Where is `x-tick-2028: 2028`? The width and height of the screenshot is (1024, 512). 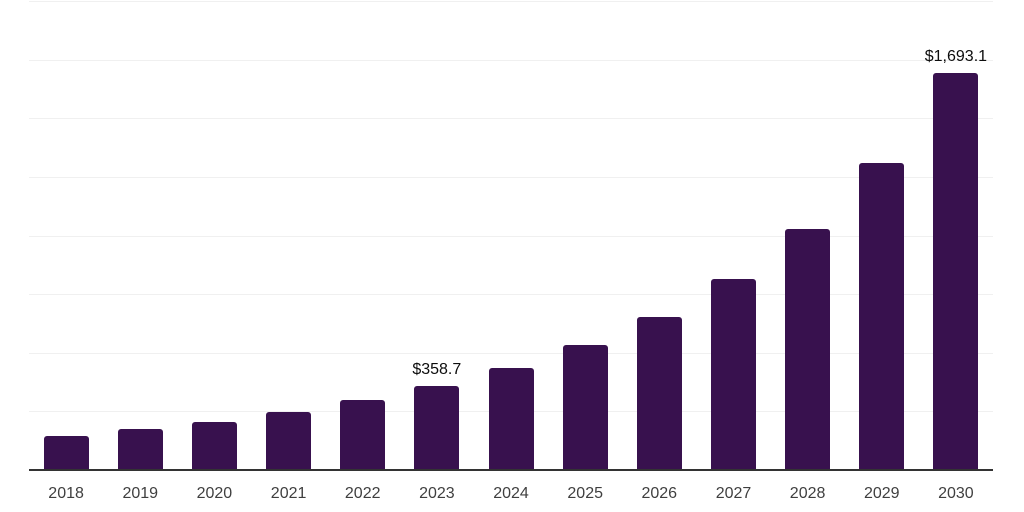
x-tick-2028: 2028 is located at coordinates (807, 493).